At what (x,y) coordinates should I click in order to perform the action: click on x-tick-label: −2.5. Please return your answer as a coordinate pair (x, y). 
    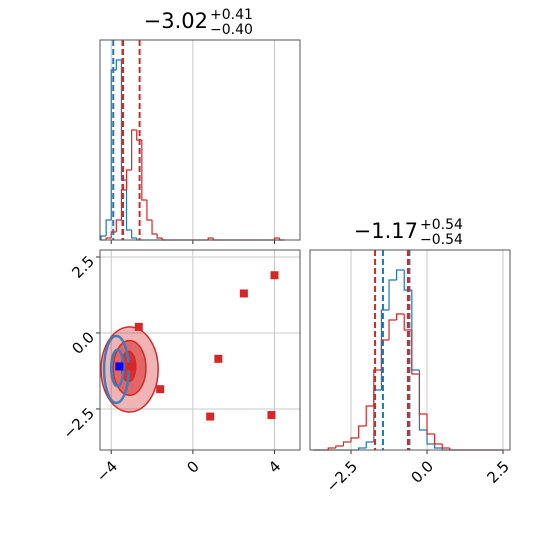
    Looking at the image, I should click on (342, 476).